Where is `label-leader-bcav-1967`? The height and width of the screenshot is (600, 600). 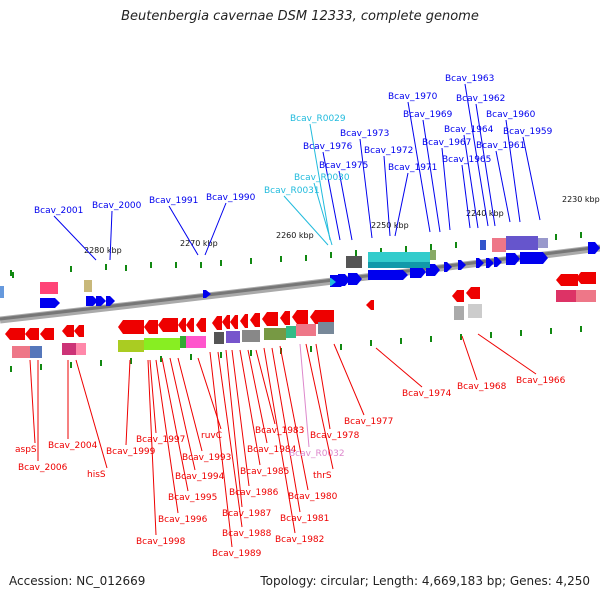 label-leader-bcav-1967 is located at coordinates (446, 189).